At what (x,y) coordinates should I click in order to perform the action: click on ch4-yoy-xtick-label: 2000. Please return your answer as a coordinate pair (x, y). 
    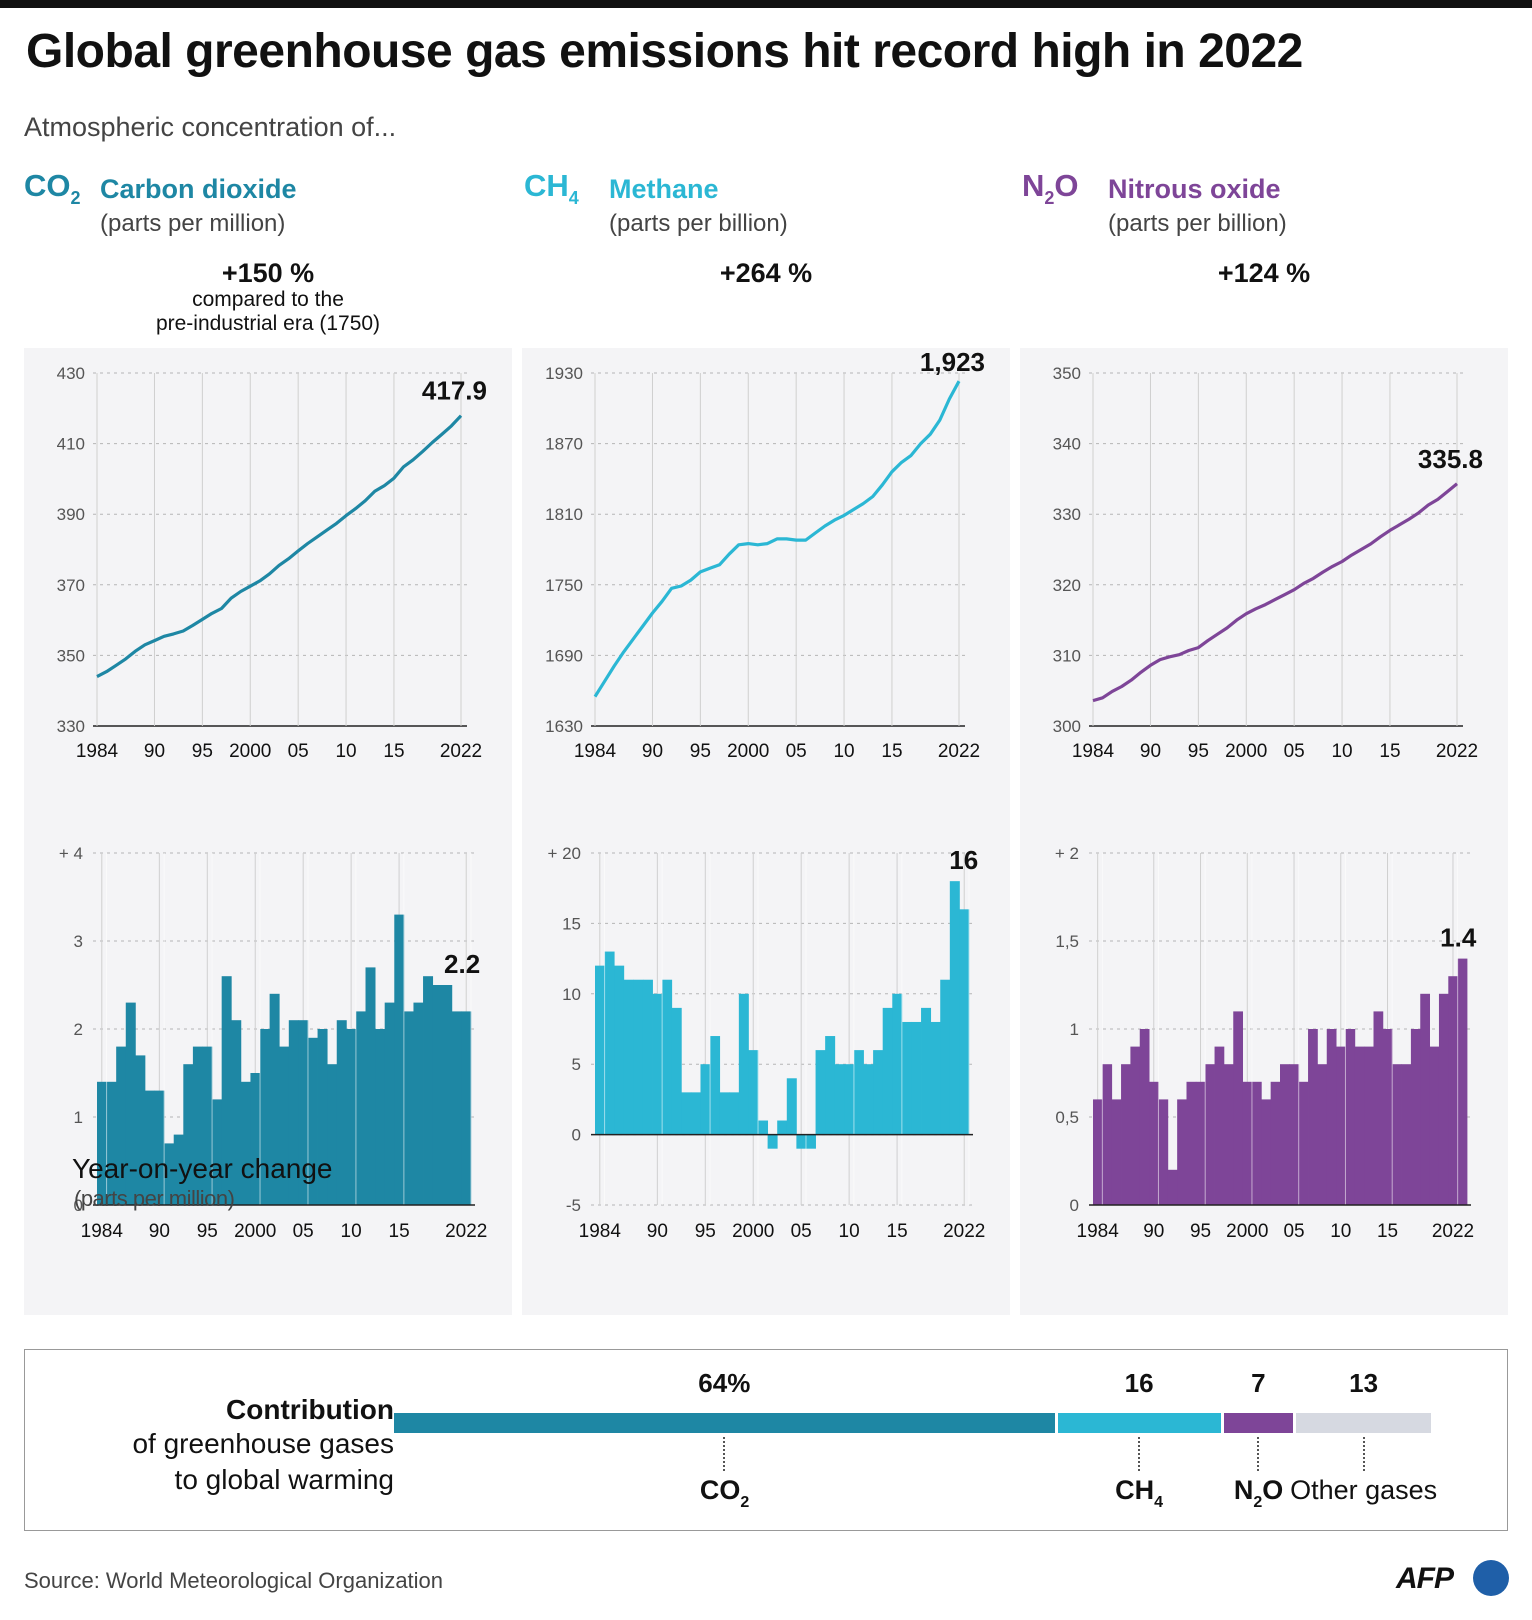
    Looking at the image, I should click on (753, 1231).